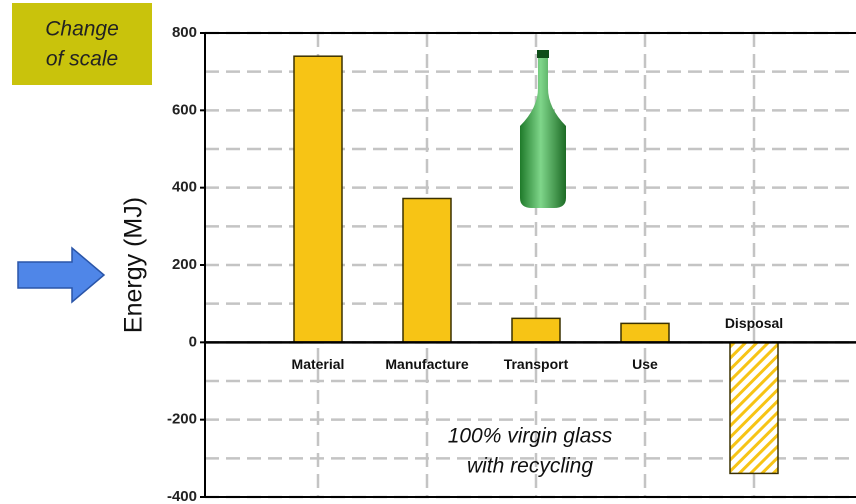 Image resolution: width=856 pixels, height=504 pixels. Describe the element at coordinates (61, 275) in the screenshot. I see `arrow` at that location.